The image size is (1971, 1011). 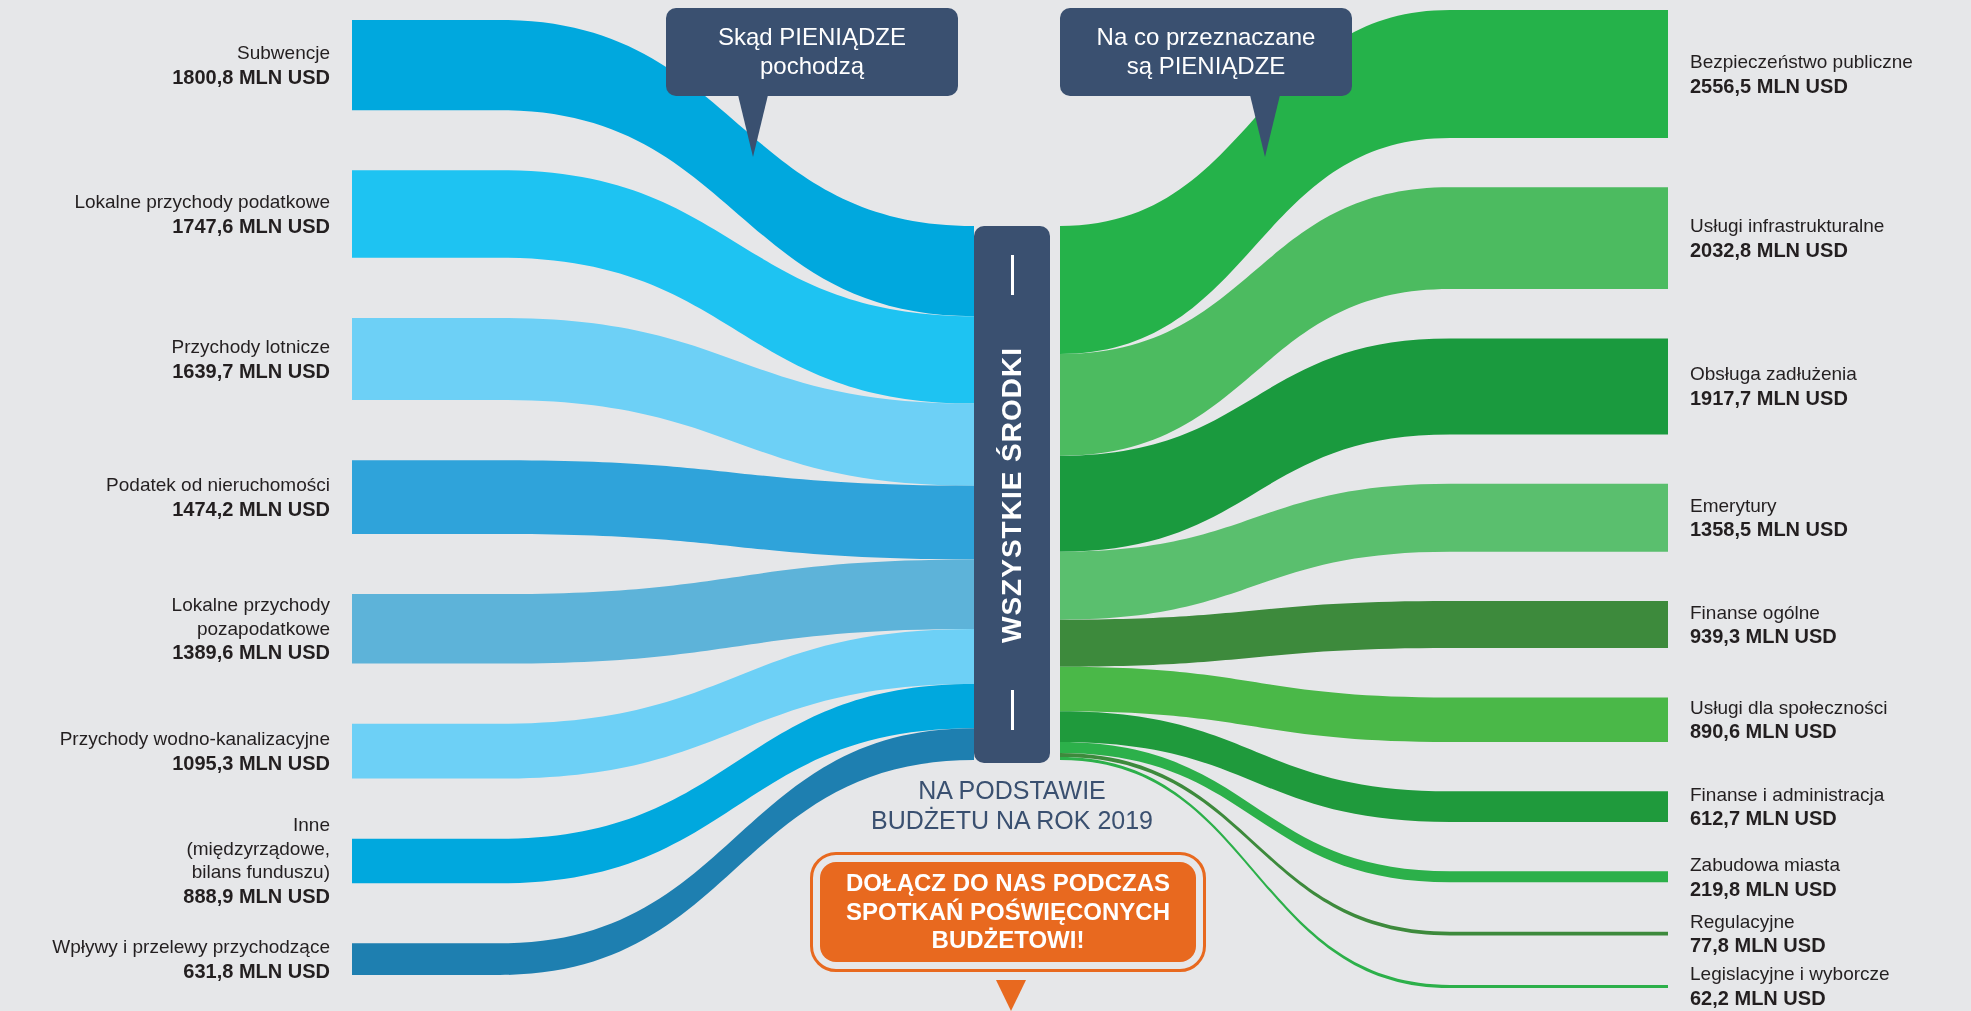 I want to click on category-label: Finanse ogólne, so click(x=1755, y=612).